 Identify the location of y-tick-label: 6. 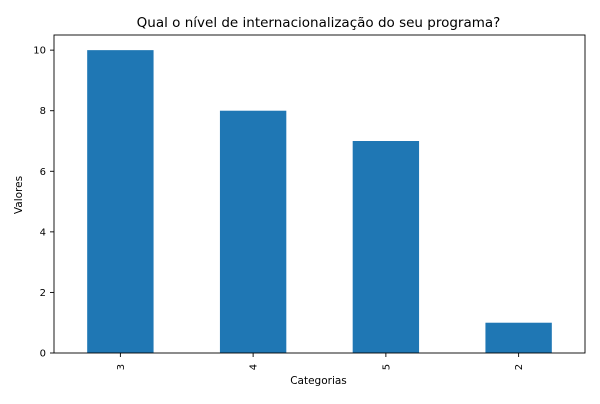
(43, 172).